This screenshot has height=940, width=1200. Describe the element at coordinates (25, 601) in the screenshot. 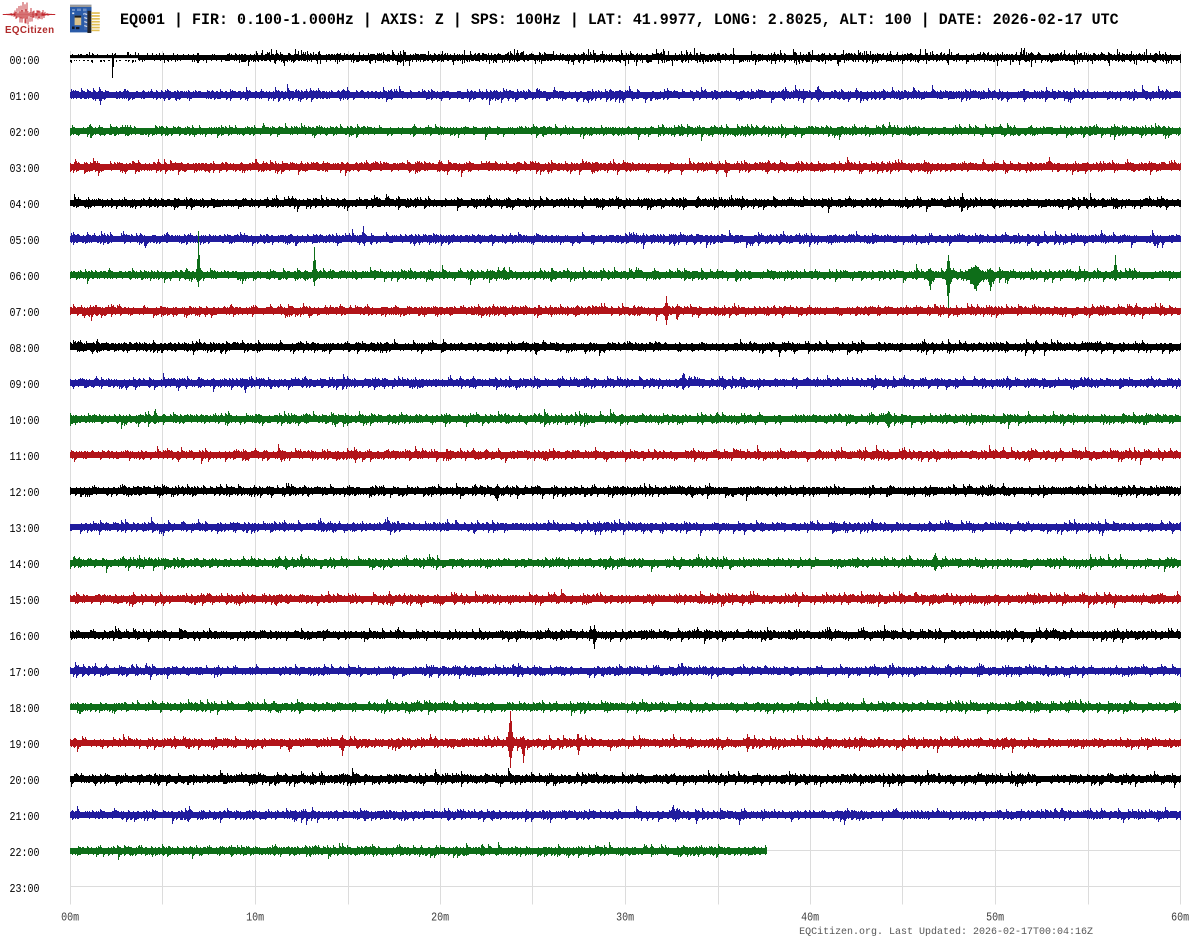

I see `svg-text: 15:00` at that location.